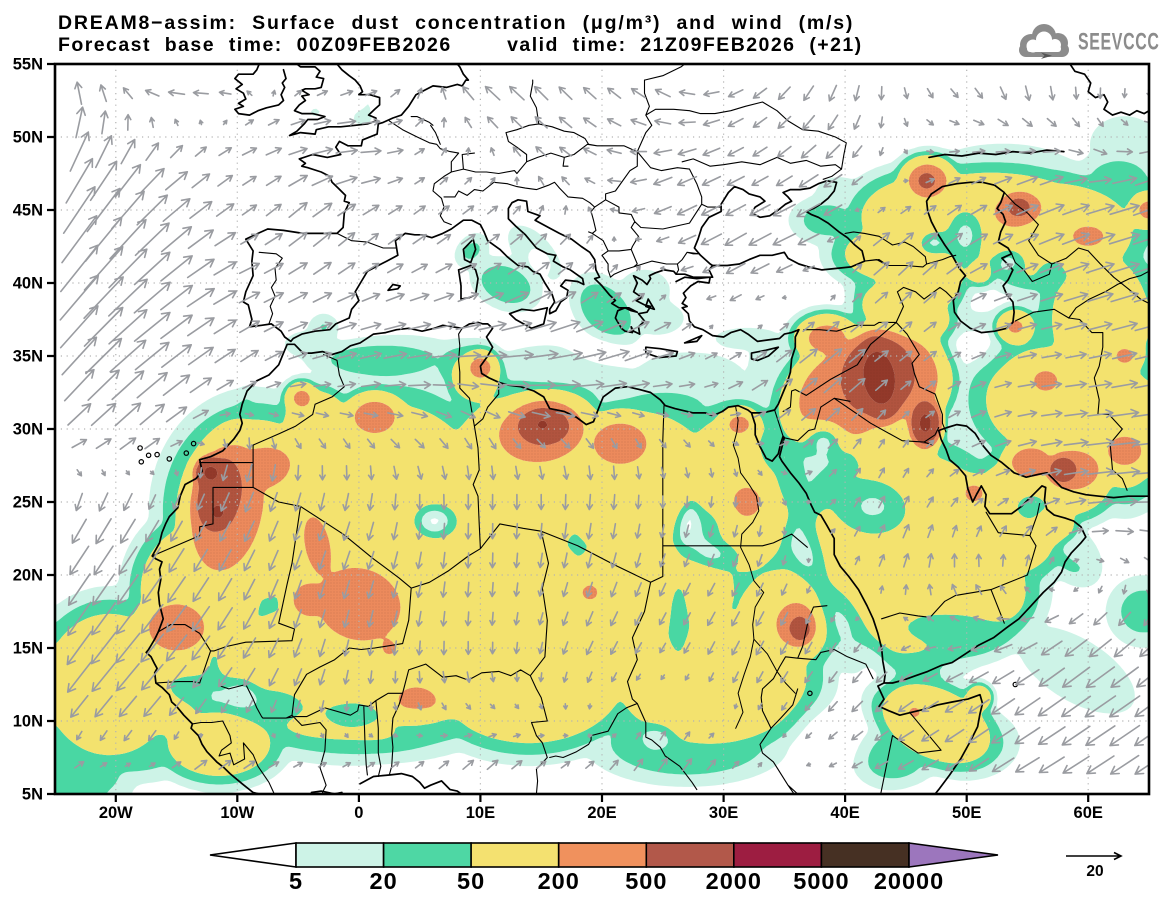 Image resolution: width=1165 pixels, height=907 pixels. What do you see at coordinates (237, 813) in the screenshot?
I see `svg-text: 10W` at bounding box center [237, 813].